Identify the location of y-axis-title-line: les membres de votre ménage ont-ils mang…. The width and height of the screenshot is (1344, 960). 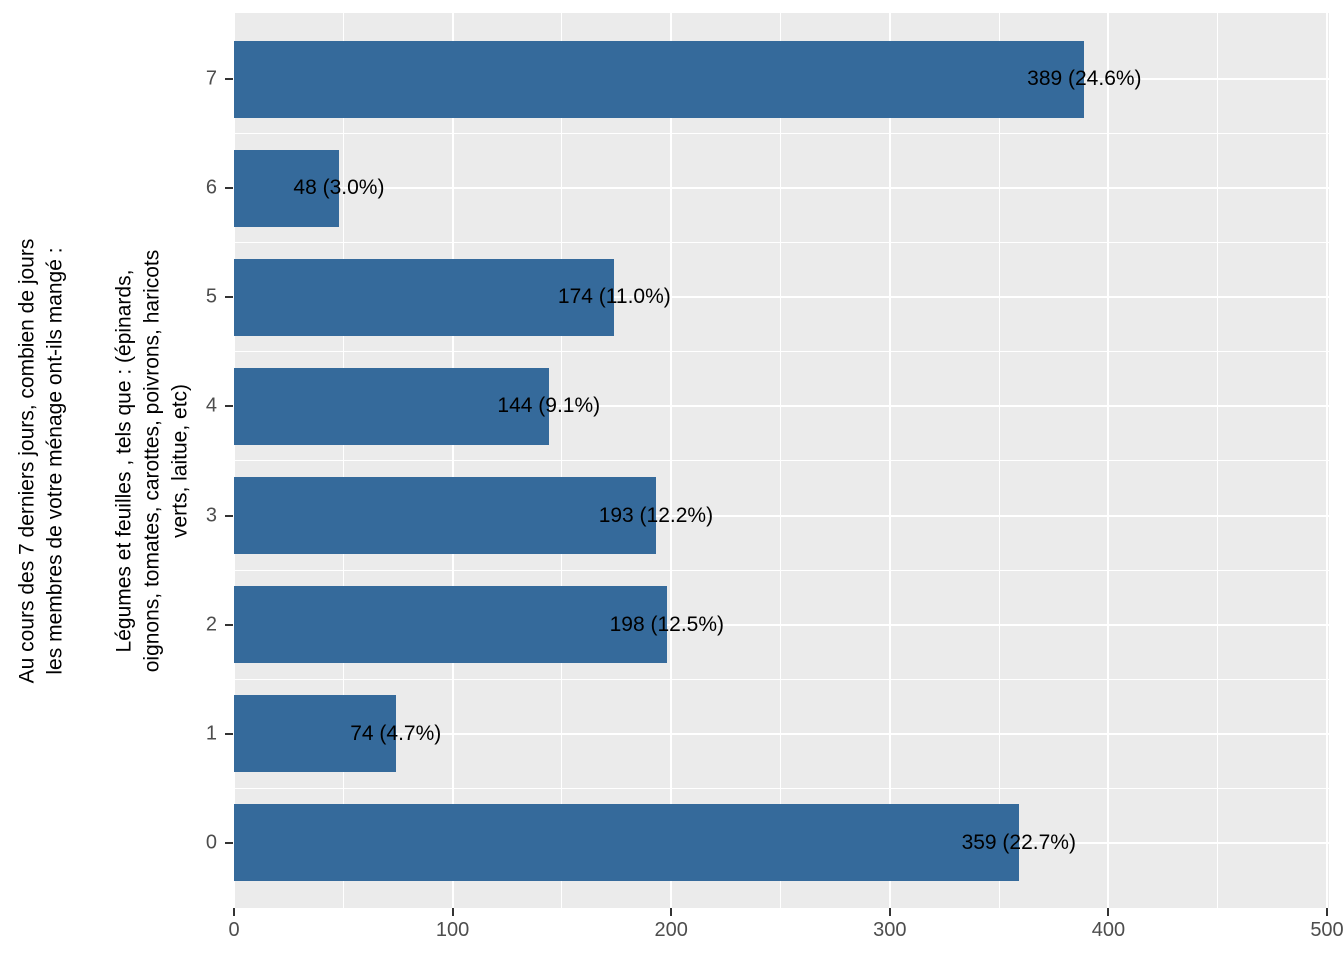
(55, 460).